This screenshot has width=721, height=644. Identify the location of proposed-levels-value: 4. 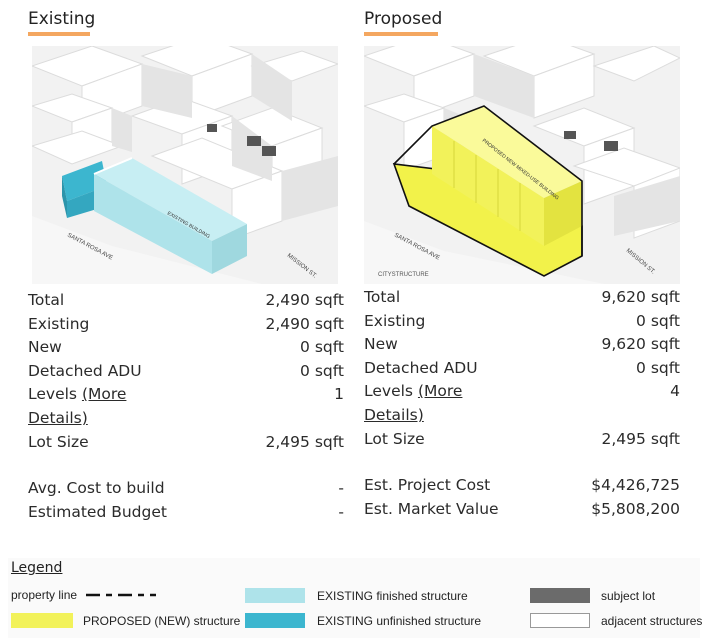
(675, 391).